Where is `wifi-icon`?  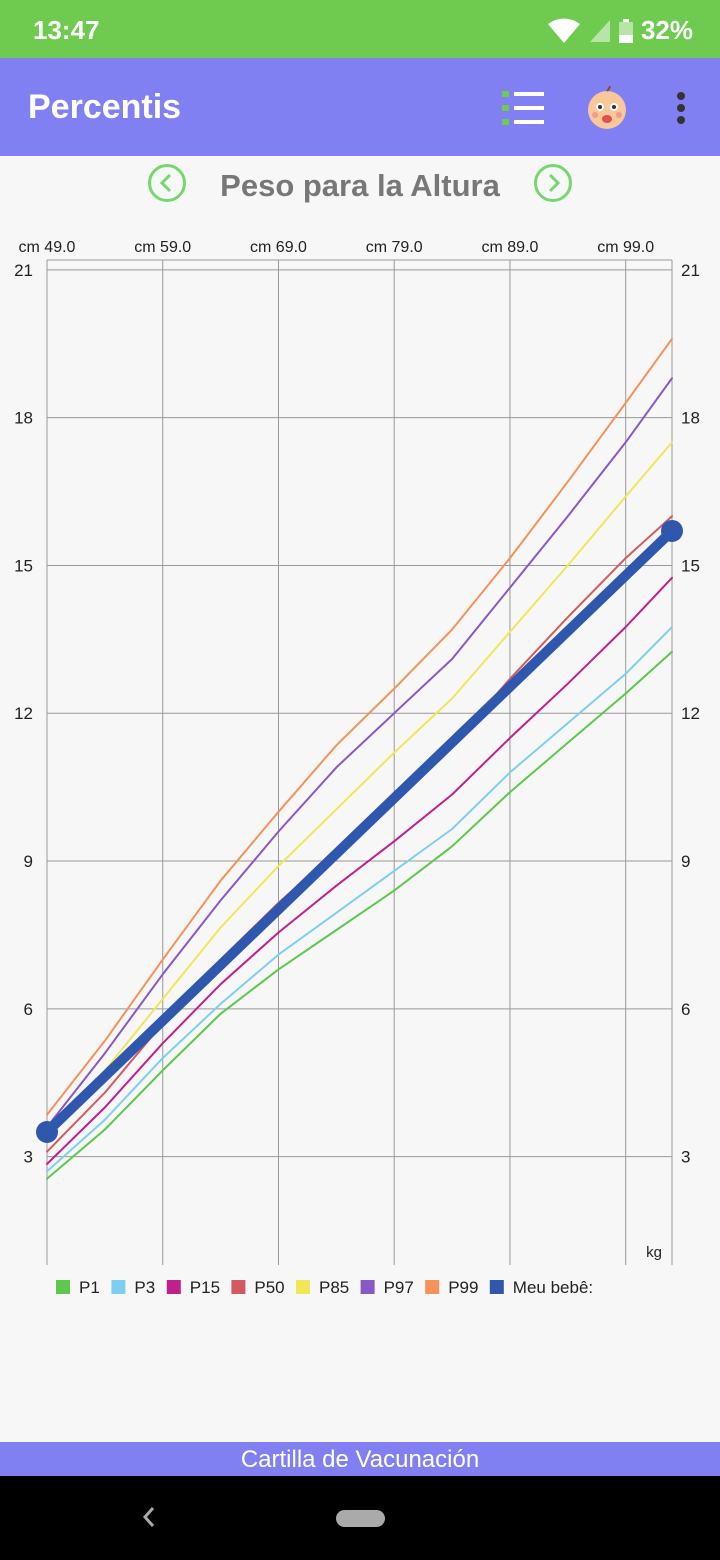
wifi-icon is located at coordinates (563, 30).